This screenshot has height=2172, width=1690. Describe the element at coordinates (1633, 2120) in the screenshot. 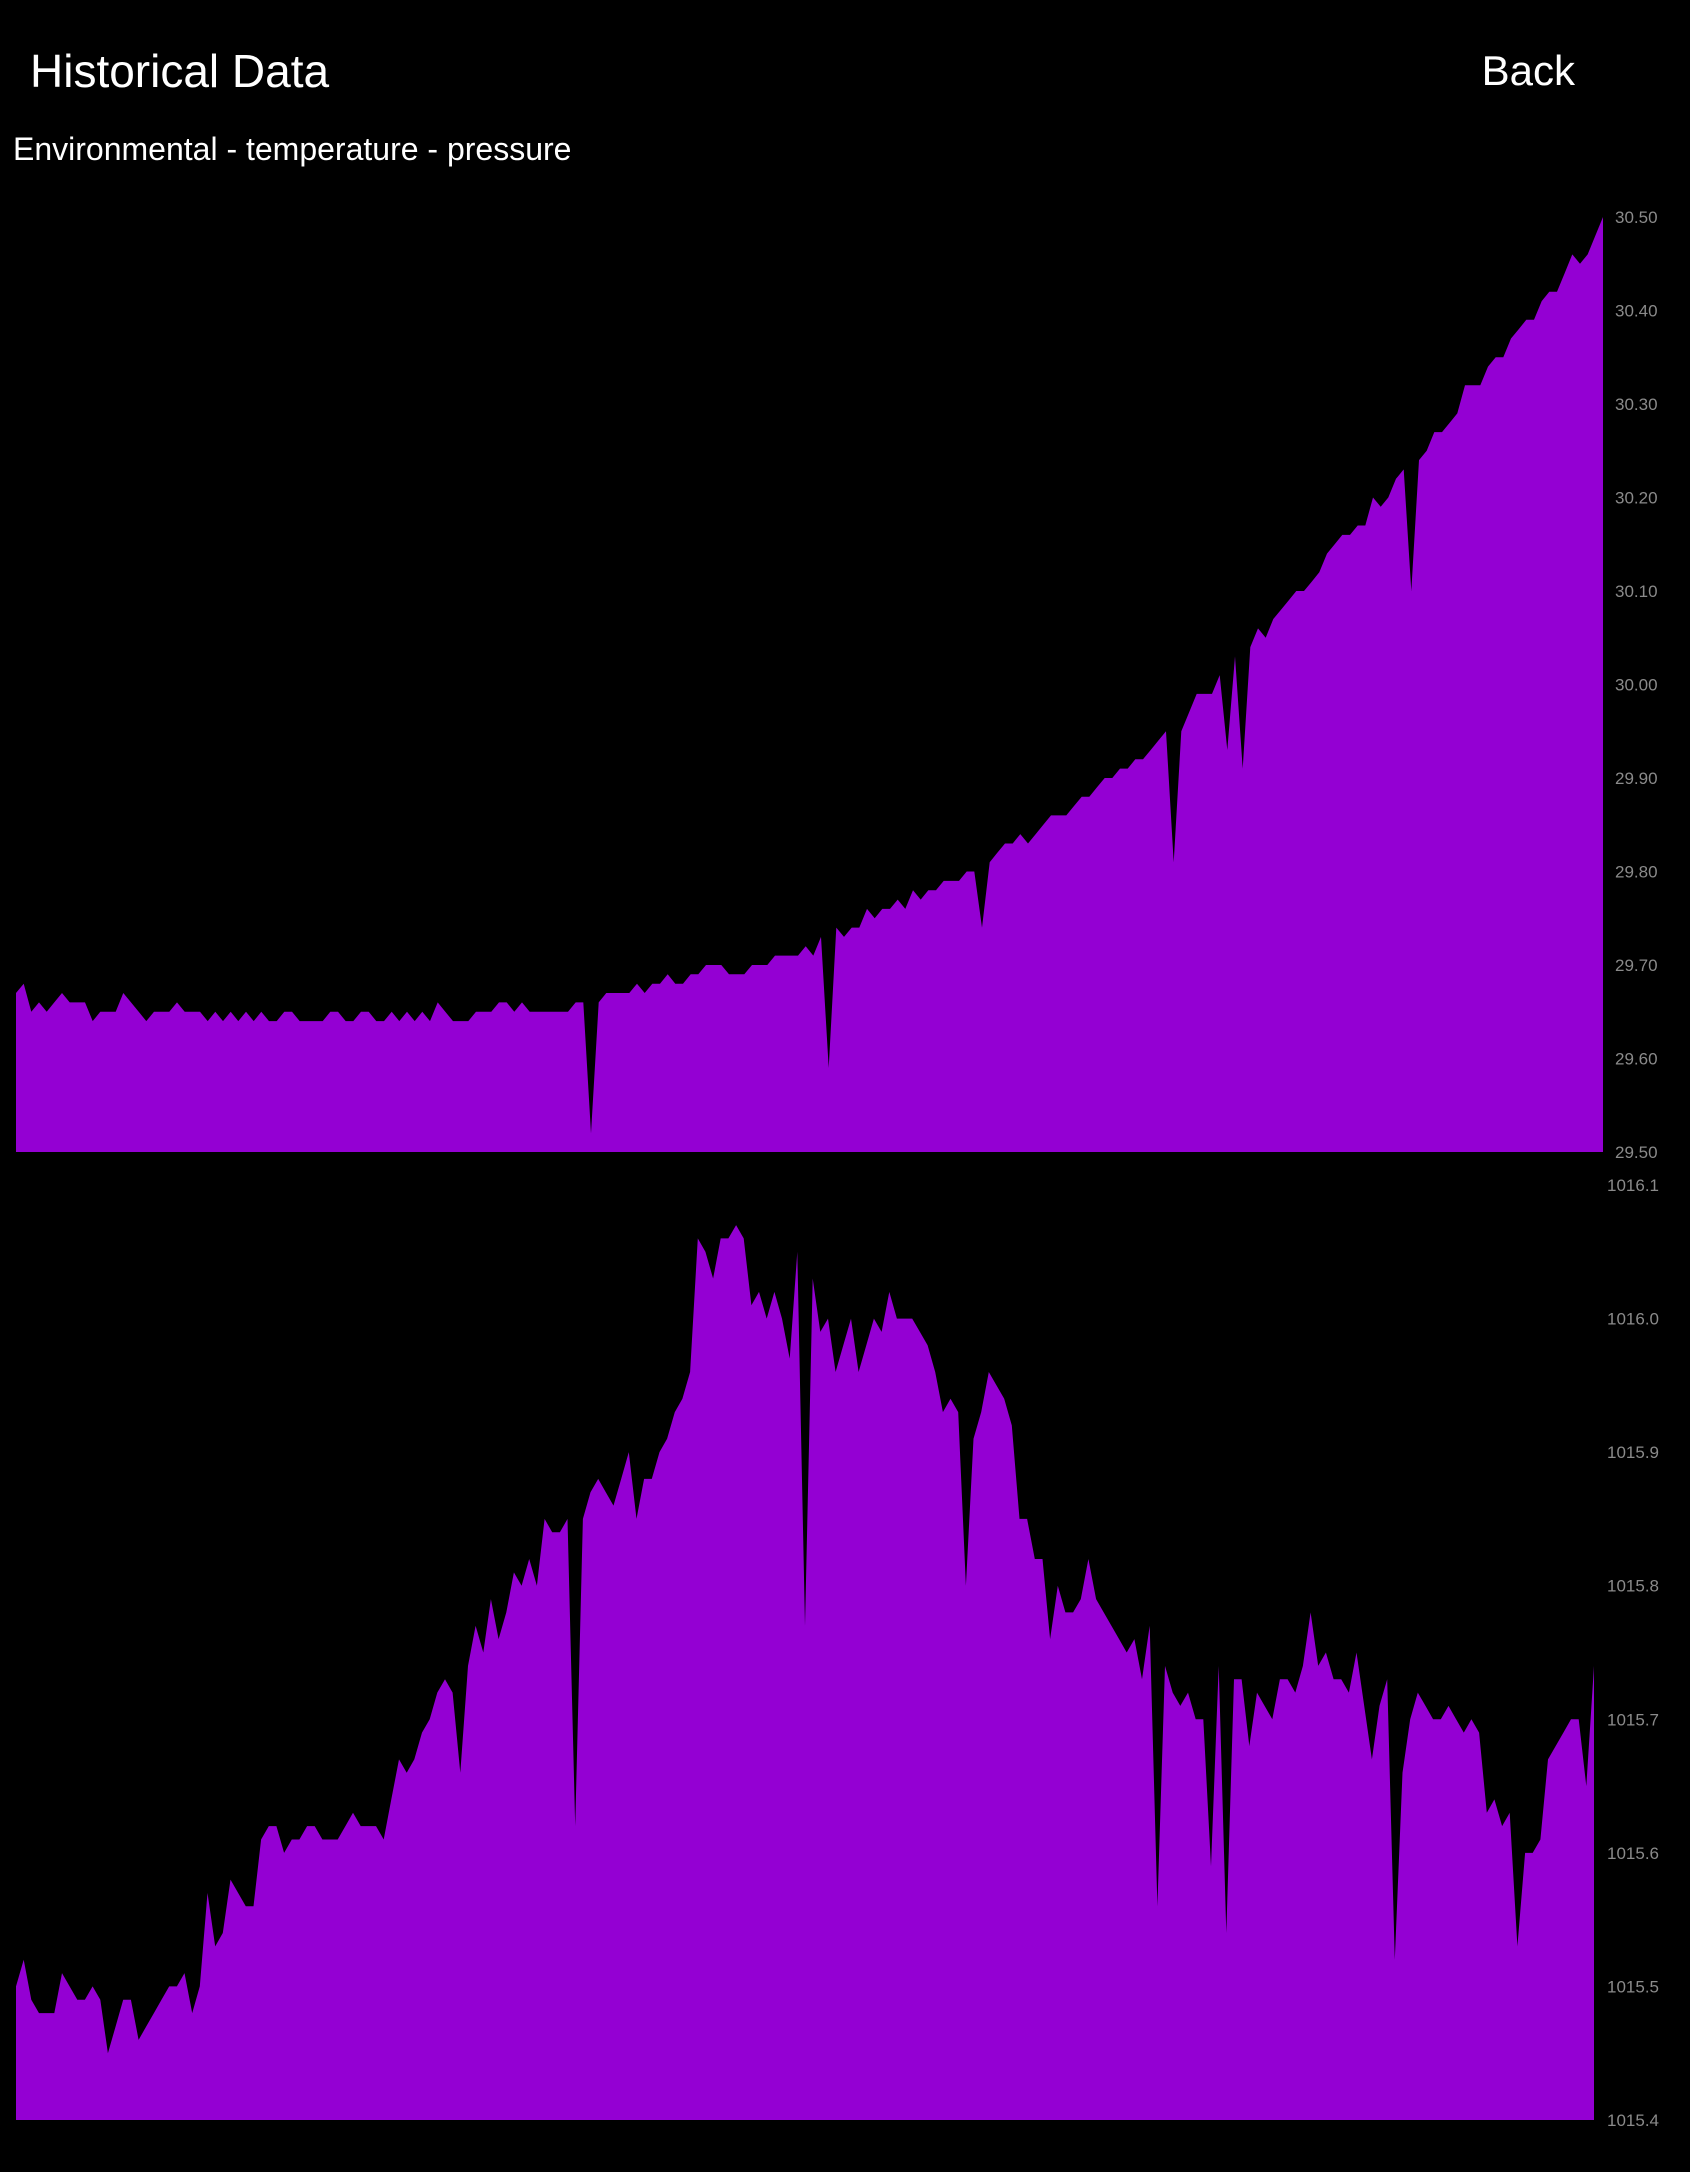

I see `y-tick-label: 1015.4` at that location.